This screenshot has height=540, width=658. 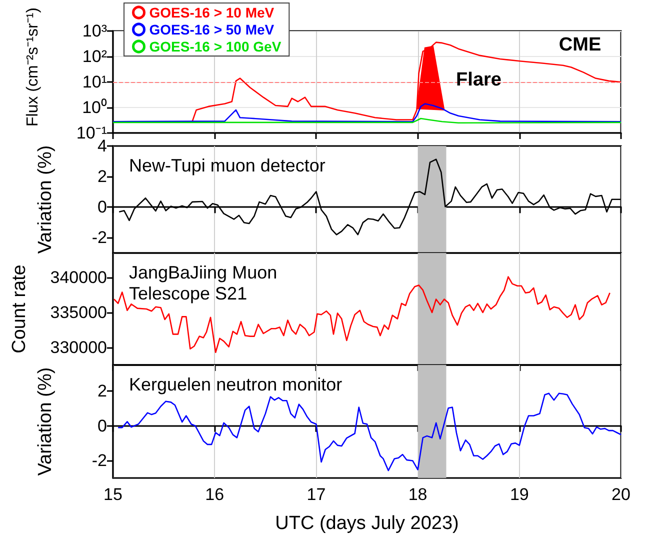 What do you see at coordinates (212, 30) in the screenshot?
I see `legend-label: GOES-16 > 50 MeV` at bounding box center [212, 30].